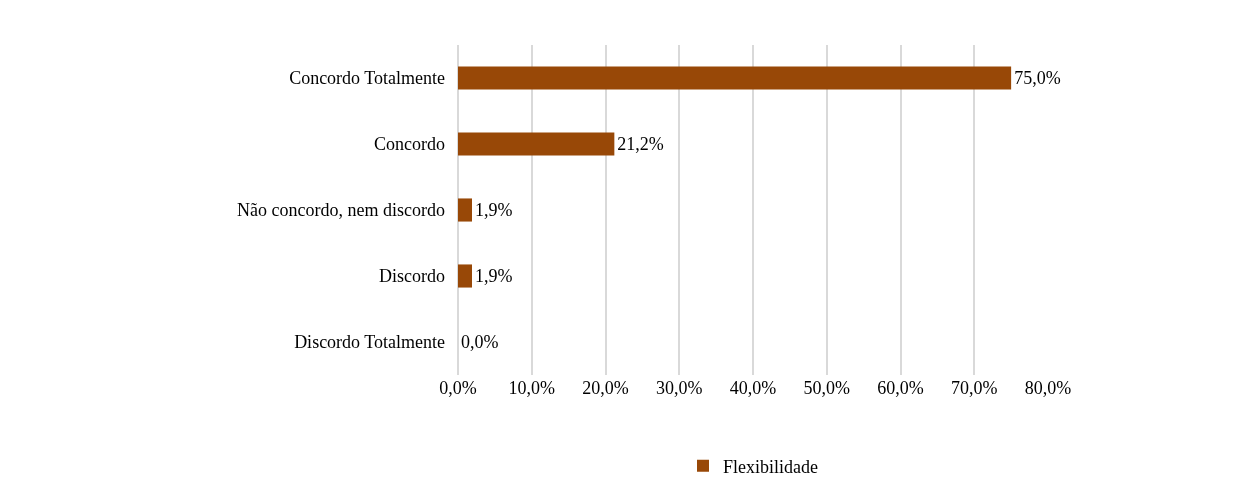  I want to click on x-tick-label: 0,0%, so click(458, 388).